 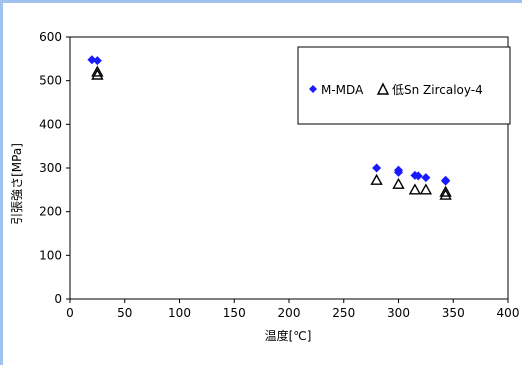 I want to click on x-tick-label: 350, so click(x=453, y=313).